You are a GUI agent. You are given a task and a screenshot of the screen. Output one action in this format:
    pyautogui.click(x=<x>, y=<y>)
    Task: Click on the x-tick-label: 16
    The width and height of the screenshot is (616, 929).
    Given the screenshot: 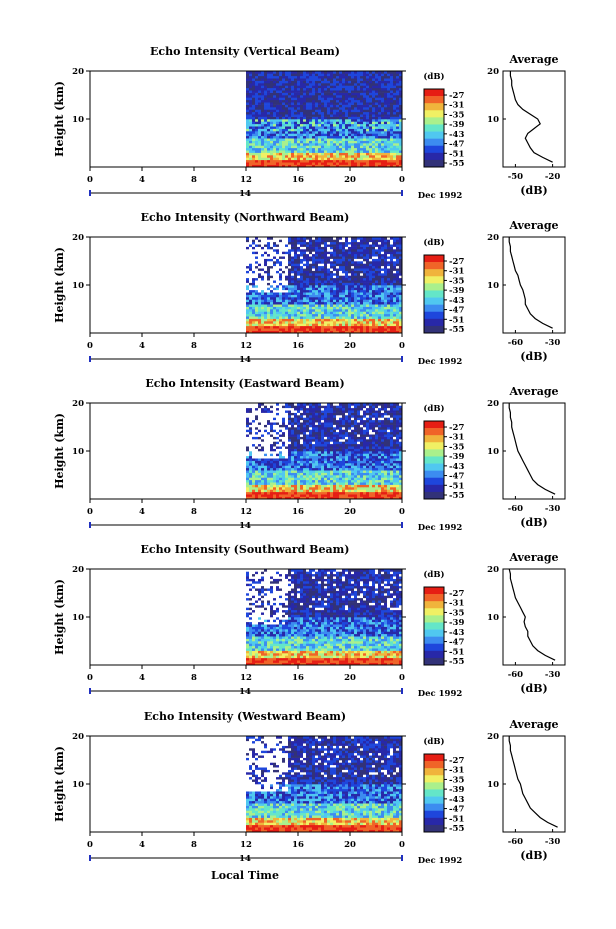 What is the action you would take?
    pyautogui.click(x=298, y=180)
    